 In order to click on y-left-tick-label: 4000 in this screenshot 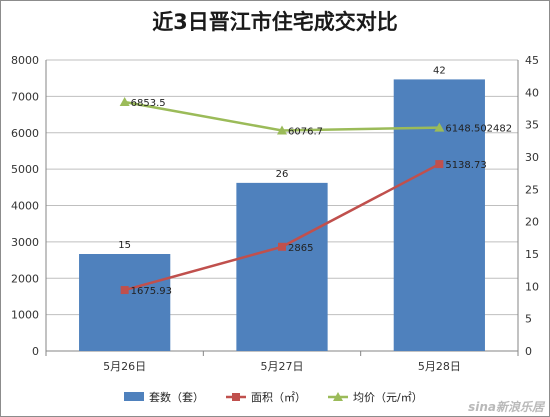, I will do `click(25, 206)`.